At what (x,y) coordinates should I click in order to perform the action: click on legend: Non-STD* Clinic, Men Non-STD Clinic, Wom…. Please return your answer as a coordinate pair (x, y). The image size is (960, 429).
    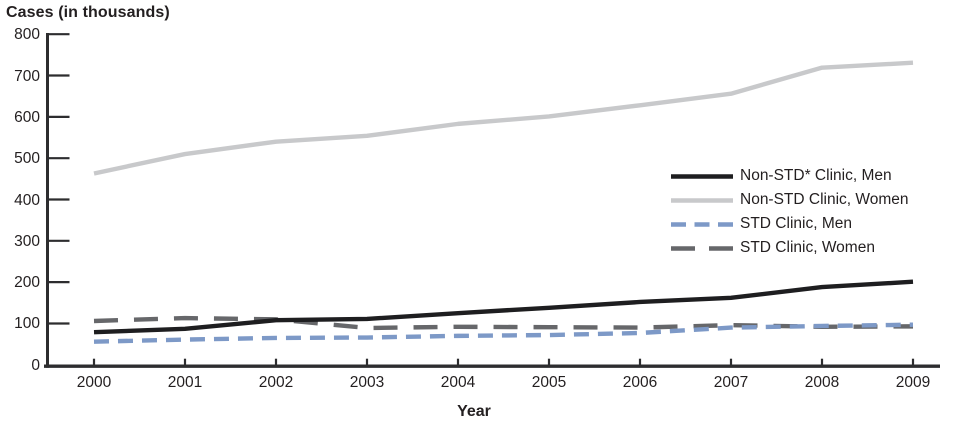
    Looking at the image, I should click on (790, 212).